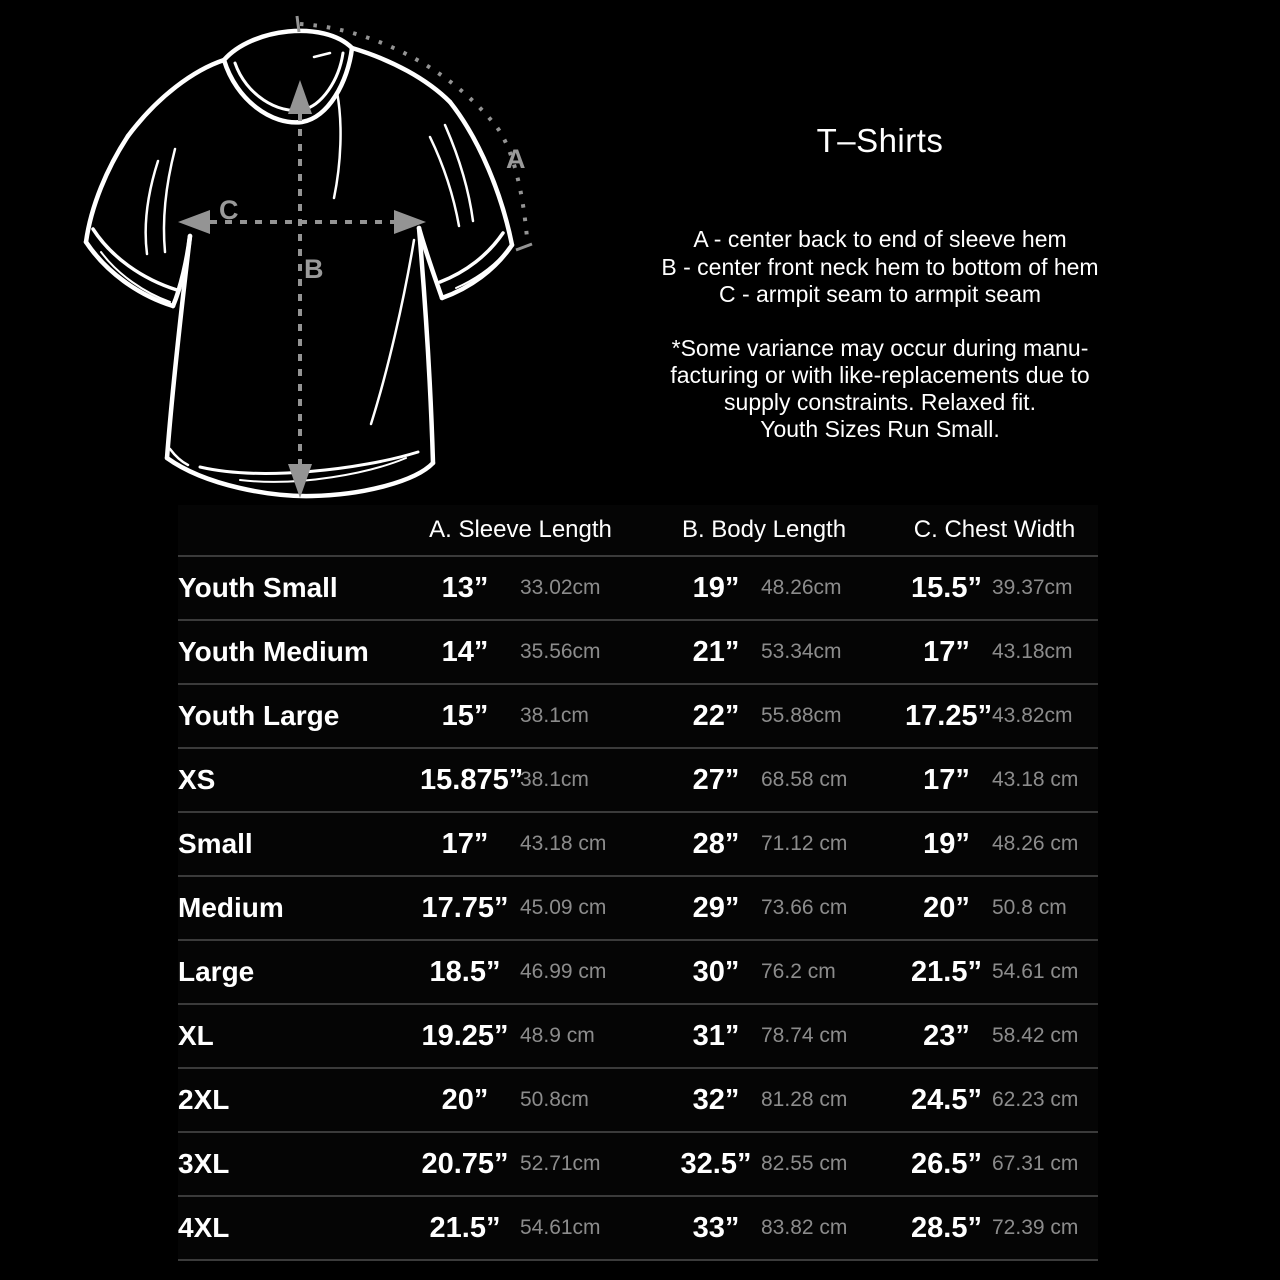  I want to click on chest-inches: 15.5”, so click(946, 588).